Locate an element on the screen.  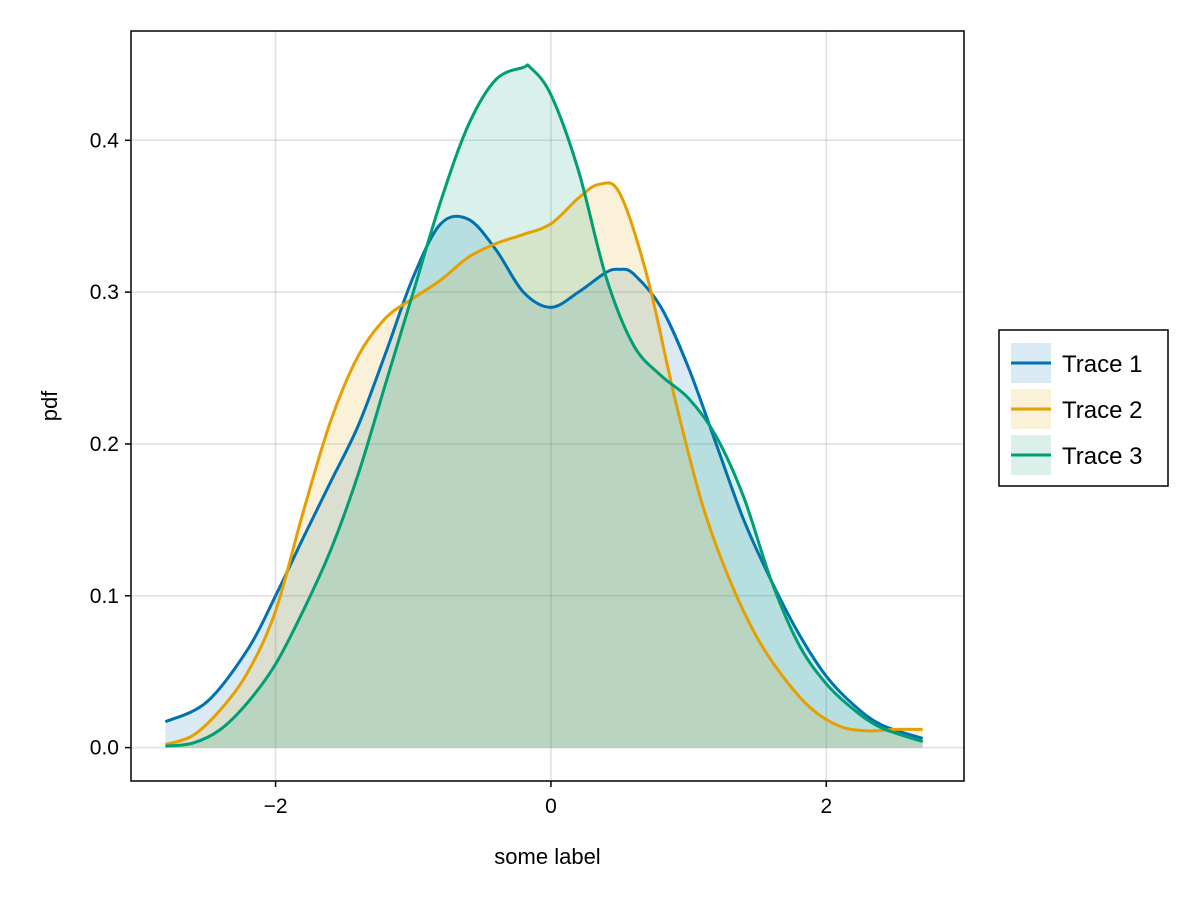
y-tick-label: 0.3 is located at coordinates (104, 292).